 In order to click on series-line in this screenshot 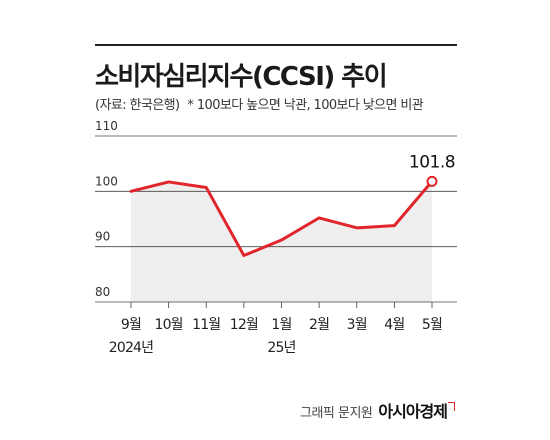, I will do `click(281, 218)`.